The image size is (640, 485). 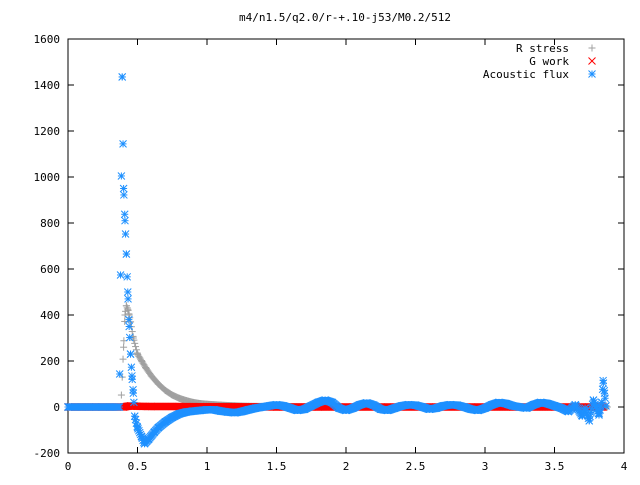 I want to click on x-tick-label: 2.5, so click(x=416, y=466).